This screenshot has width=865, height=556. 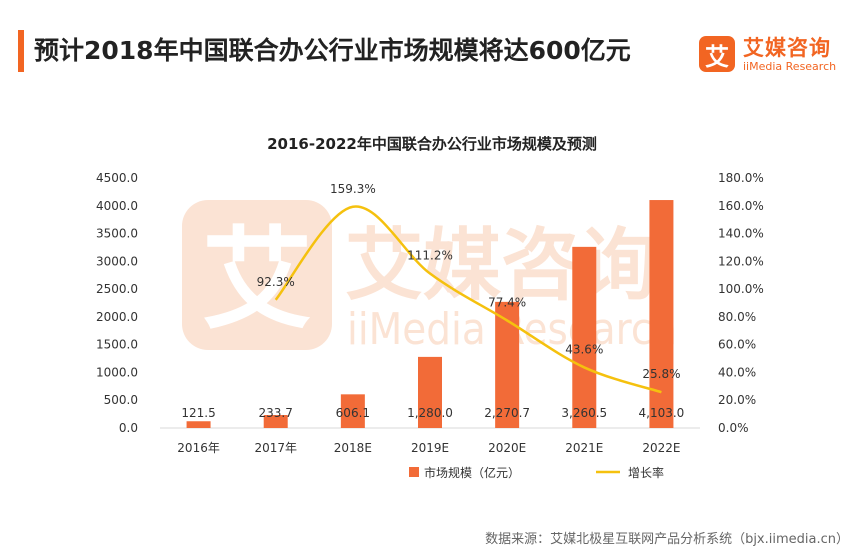 What do you see at coordinates (117, 289) in the screenshot?
I see `y-left-tick-label: 2500.0` at bounding box center [117, 289].